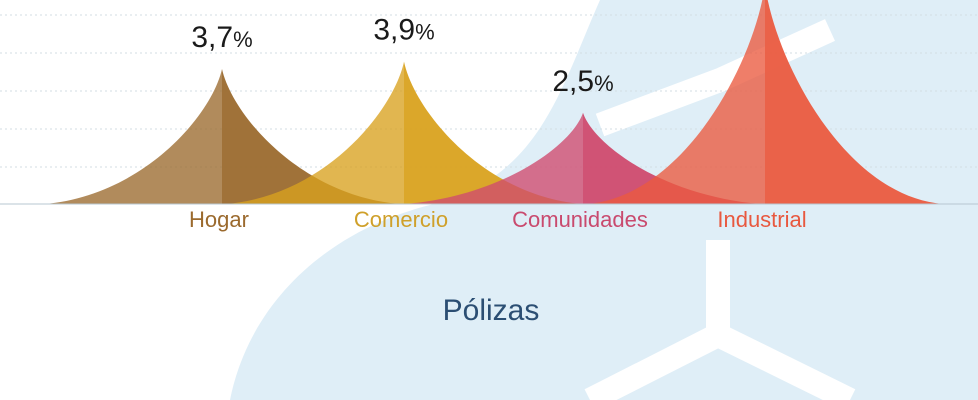 This screenshot has height=400, width=978. I want to click on value-label: 3,9%, so click(403, 30).